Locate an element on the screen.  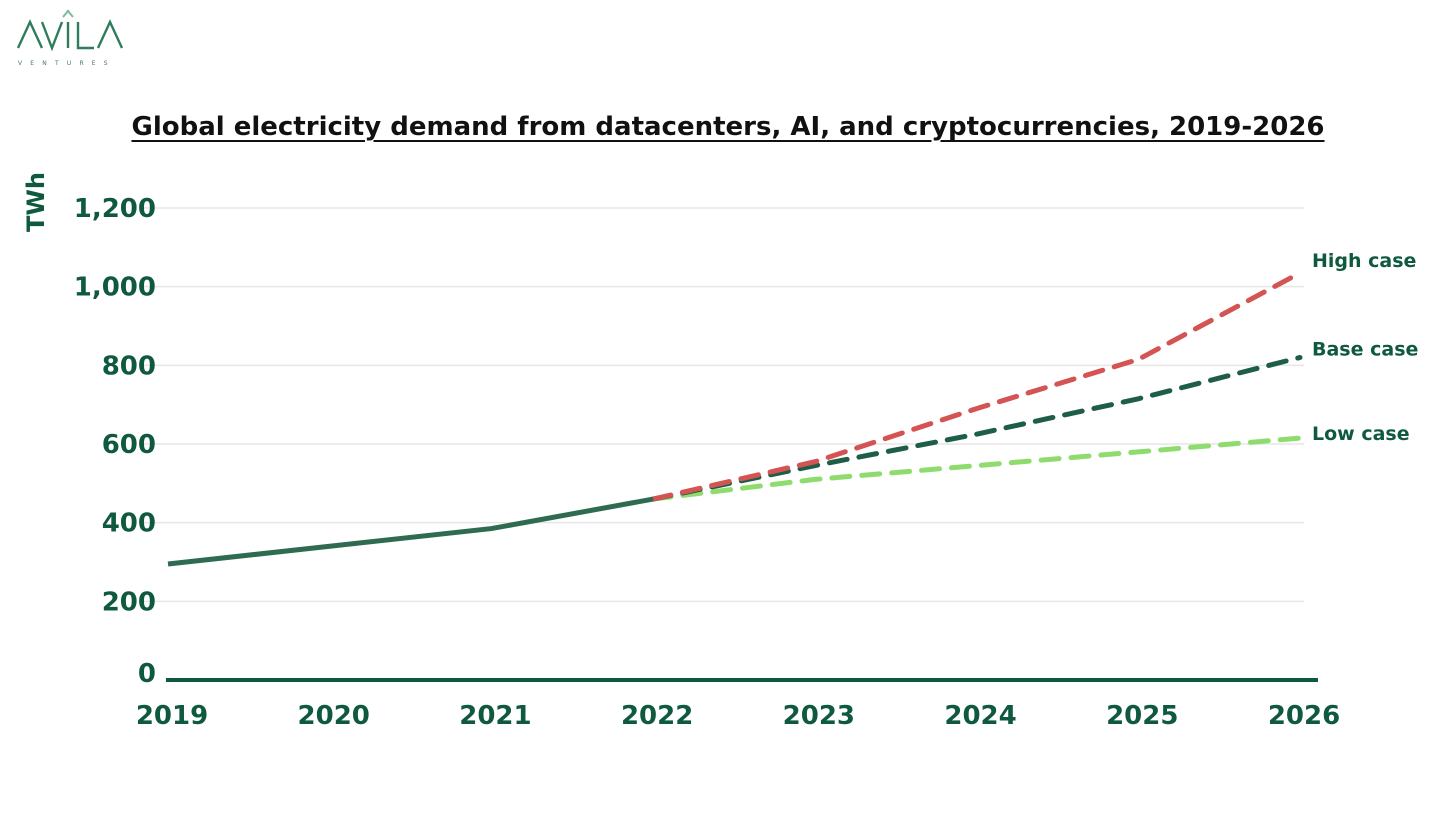
x-tick-label: 2023 is located at coordinates (819, 716).